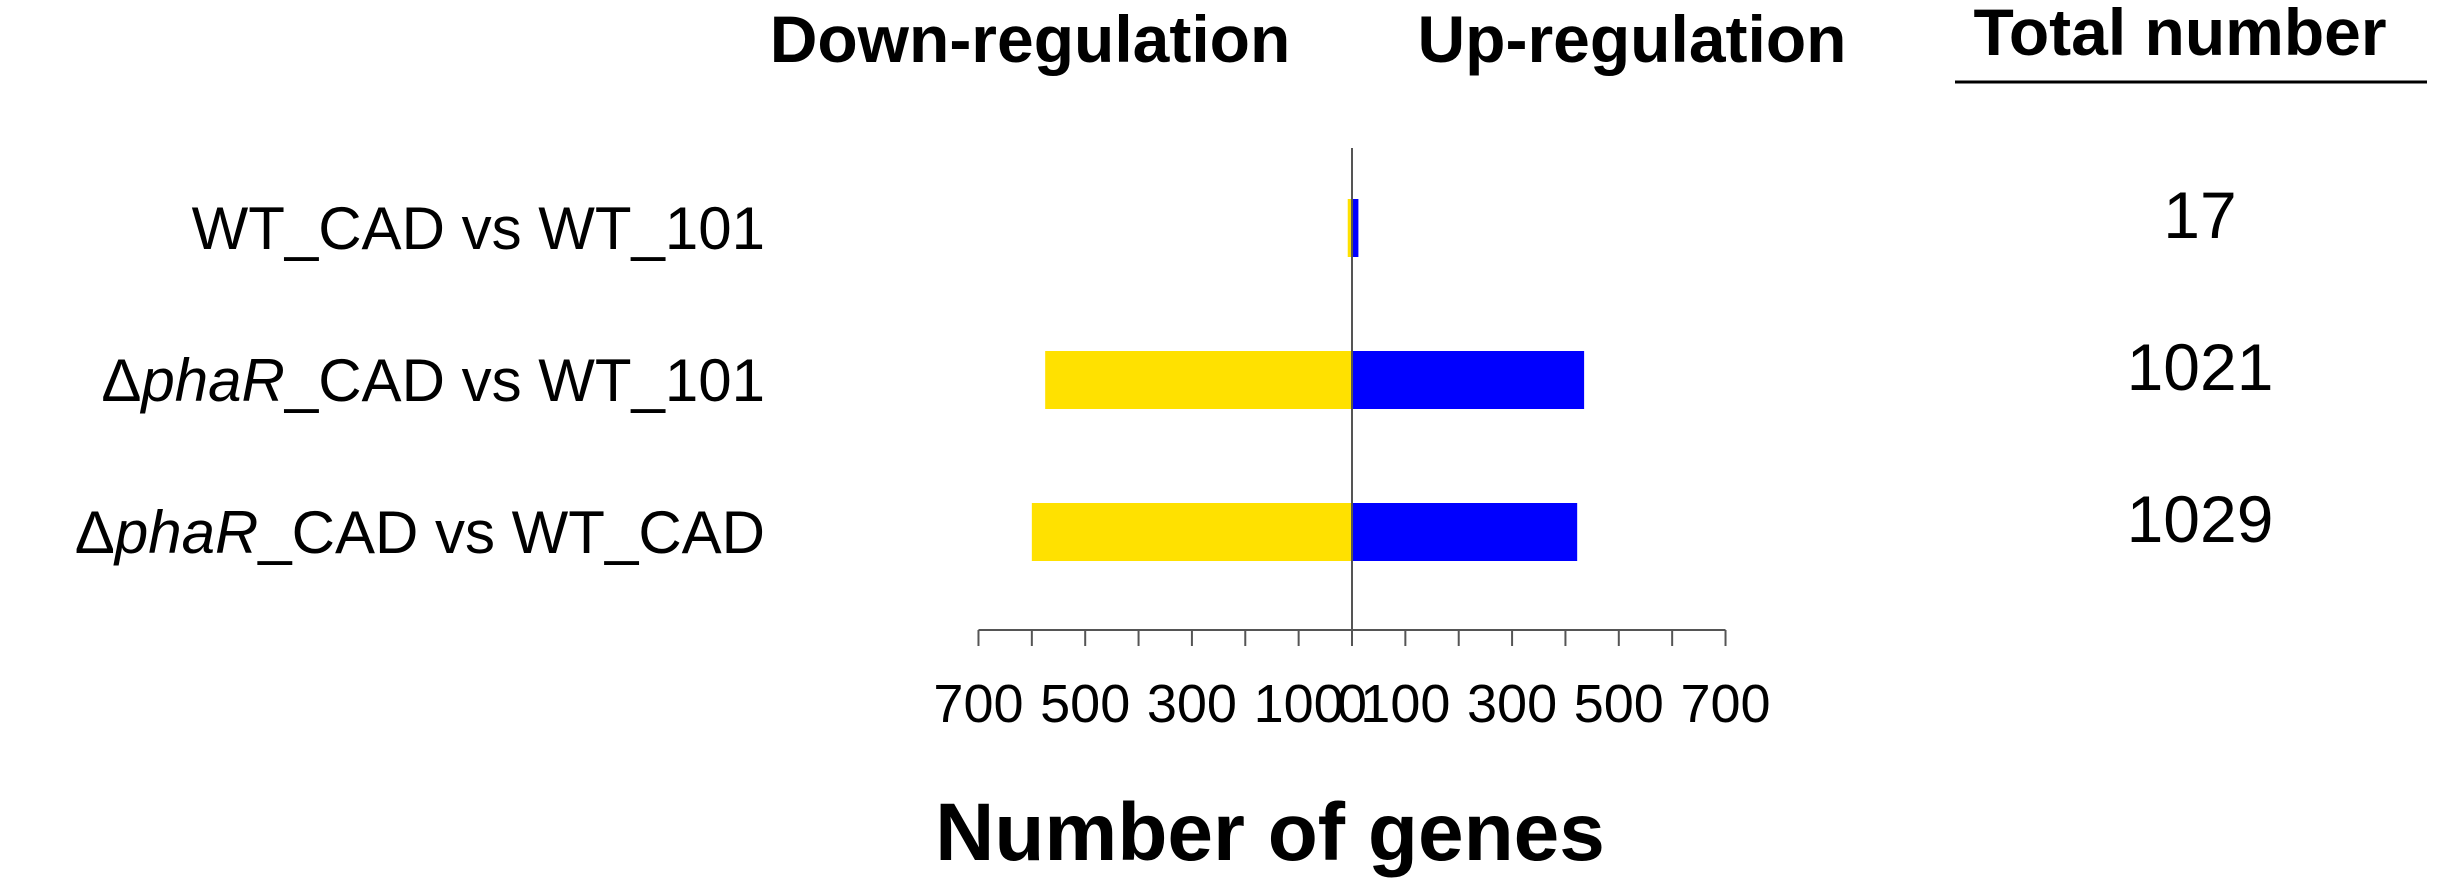  Describe the element at coordinates (420, 532) in the screenshot. I see `category-label: ΔphaR_CAD vs WT_CAD` at that location.